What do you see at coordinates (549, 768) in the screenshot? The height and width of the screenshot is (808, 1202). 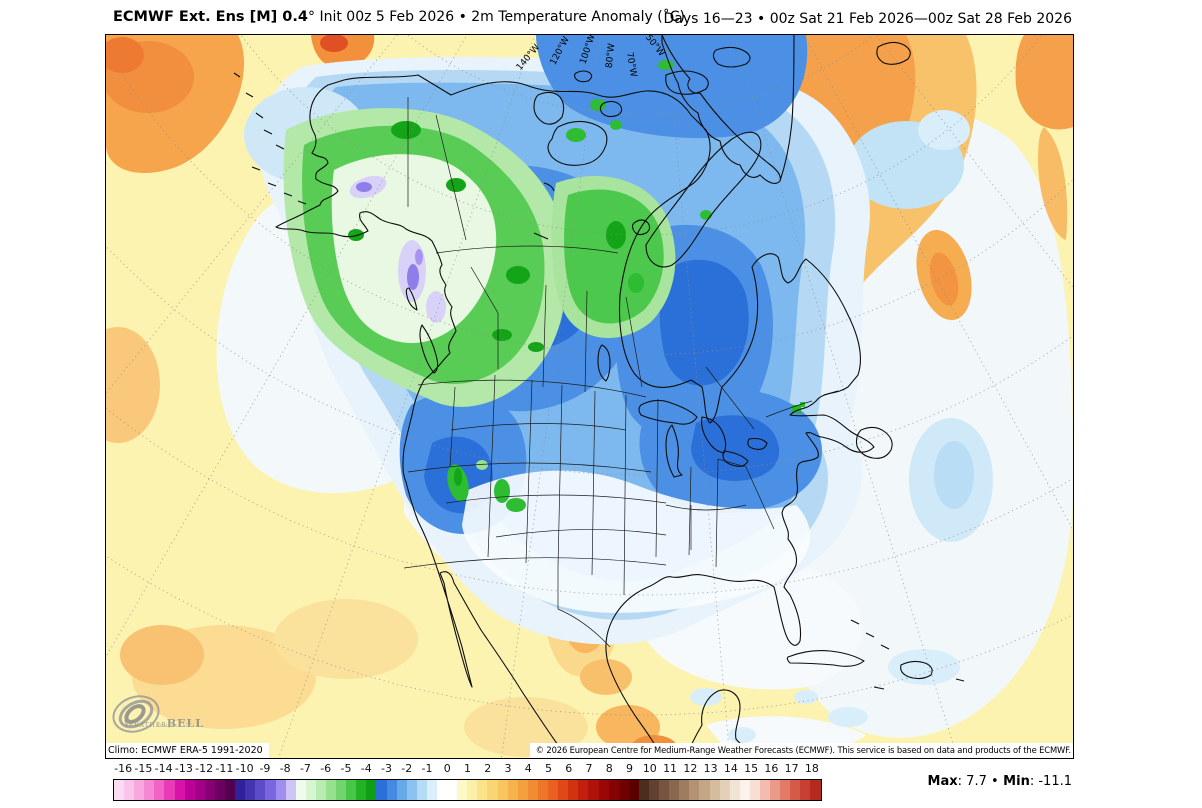 I see `colorbar-tick-label: 5` at bounding box center [549, 768].